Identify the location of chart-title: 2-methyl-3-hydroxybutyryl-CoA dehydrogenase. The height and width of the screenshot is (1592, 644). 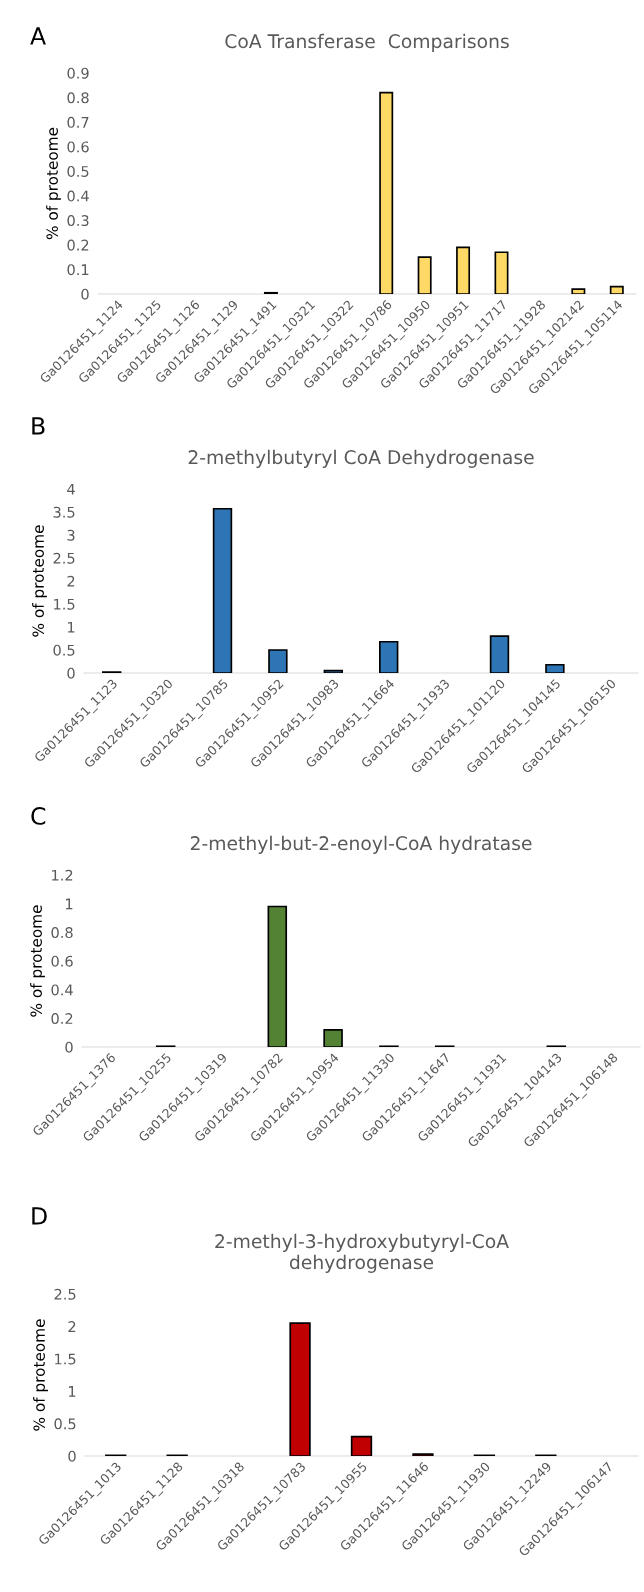
(362, 1253).